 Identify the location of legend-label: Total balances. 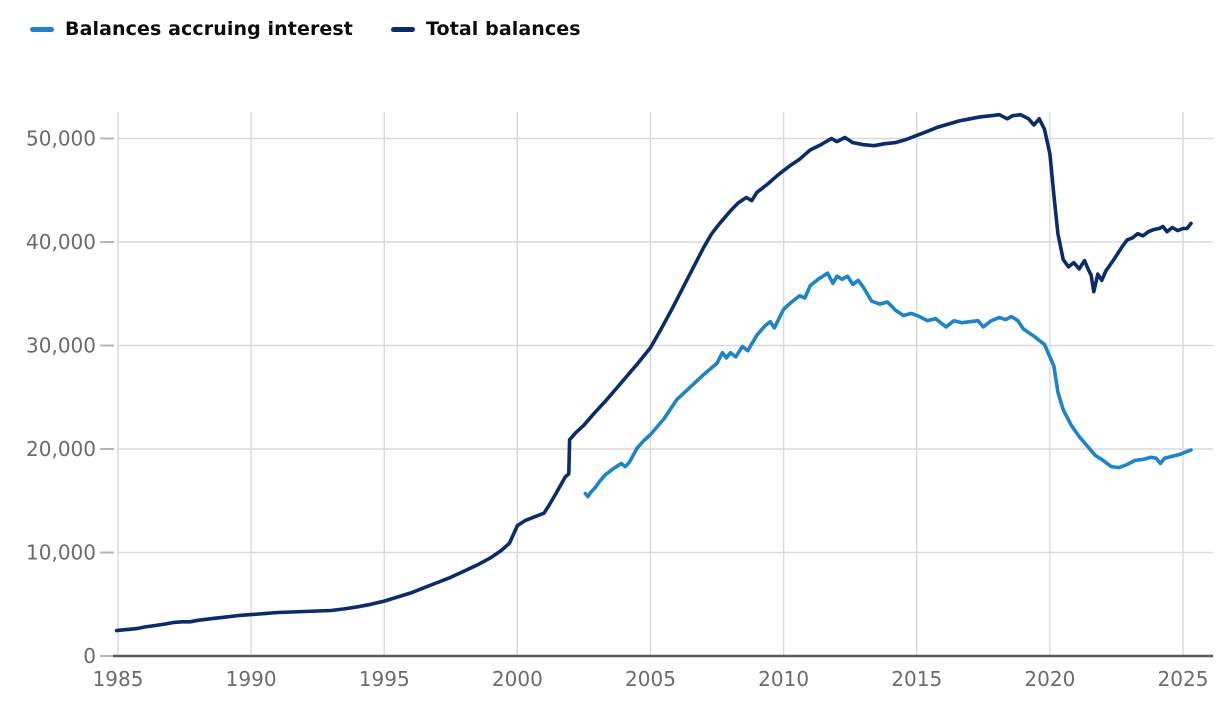
(503, 29).